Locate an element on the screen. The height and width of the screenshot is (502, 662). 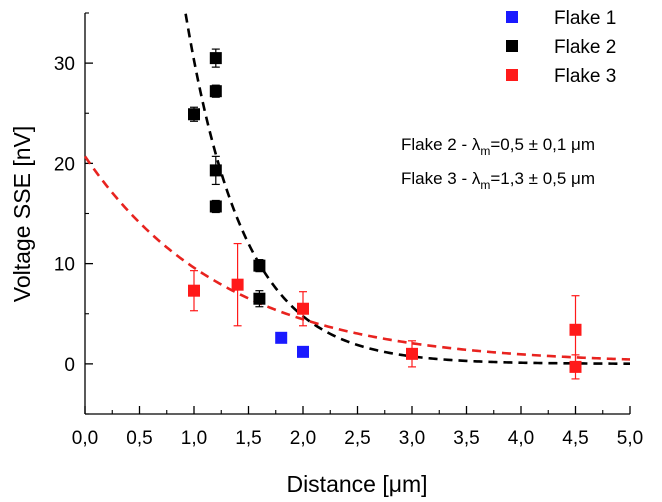
legend-label: Flake 2 is located at coordinates (585, 47).